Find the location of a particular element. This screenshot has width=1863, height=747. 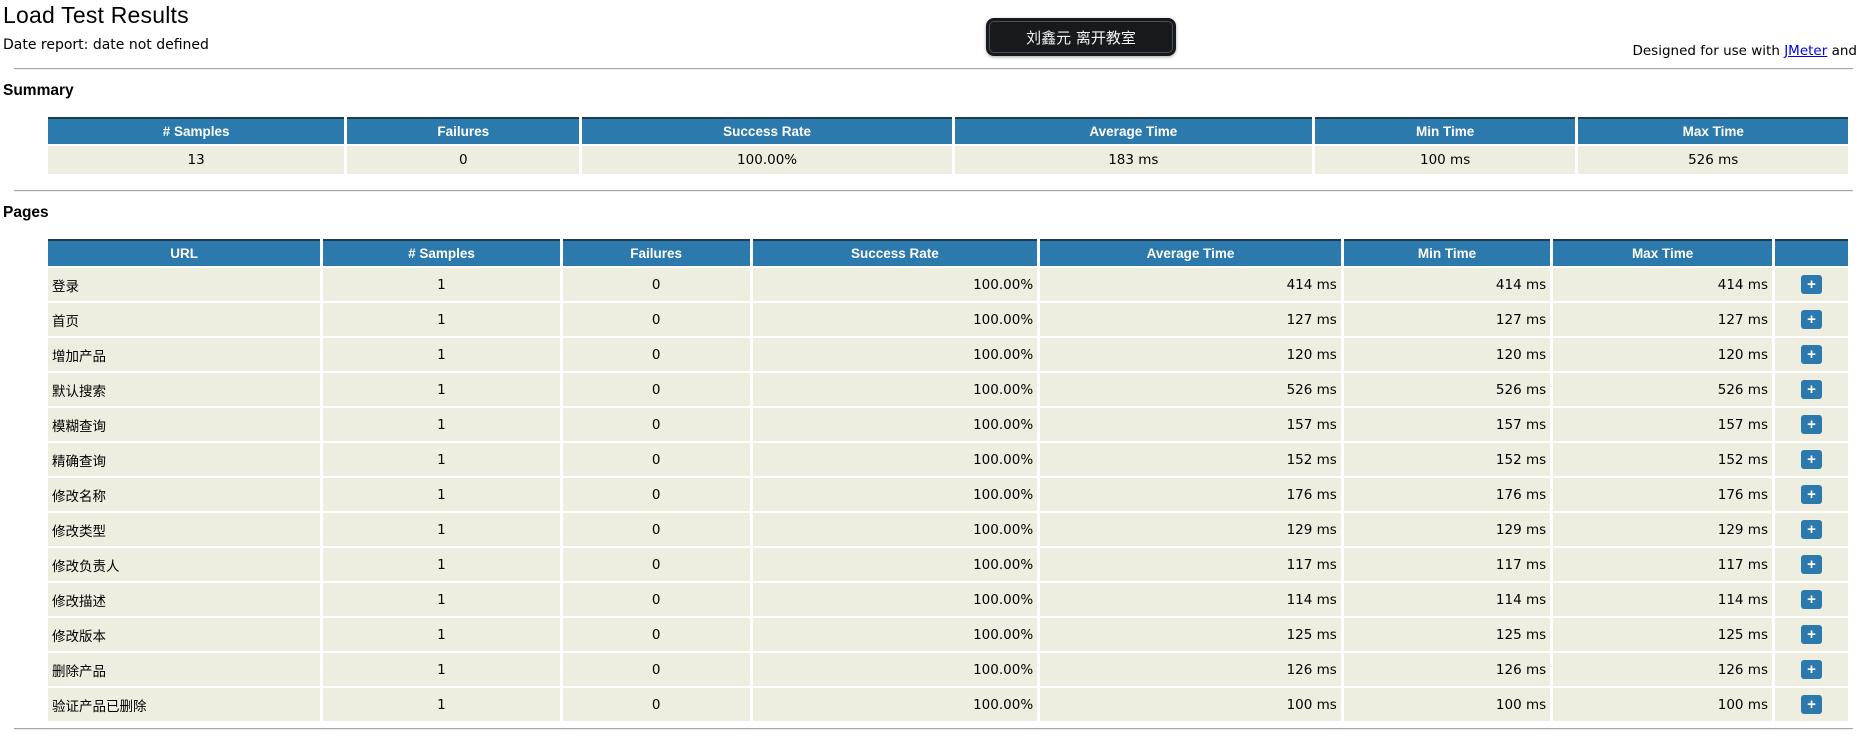

pages-col-samples: # Samples is located at coordinates (441, 252).